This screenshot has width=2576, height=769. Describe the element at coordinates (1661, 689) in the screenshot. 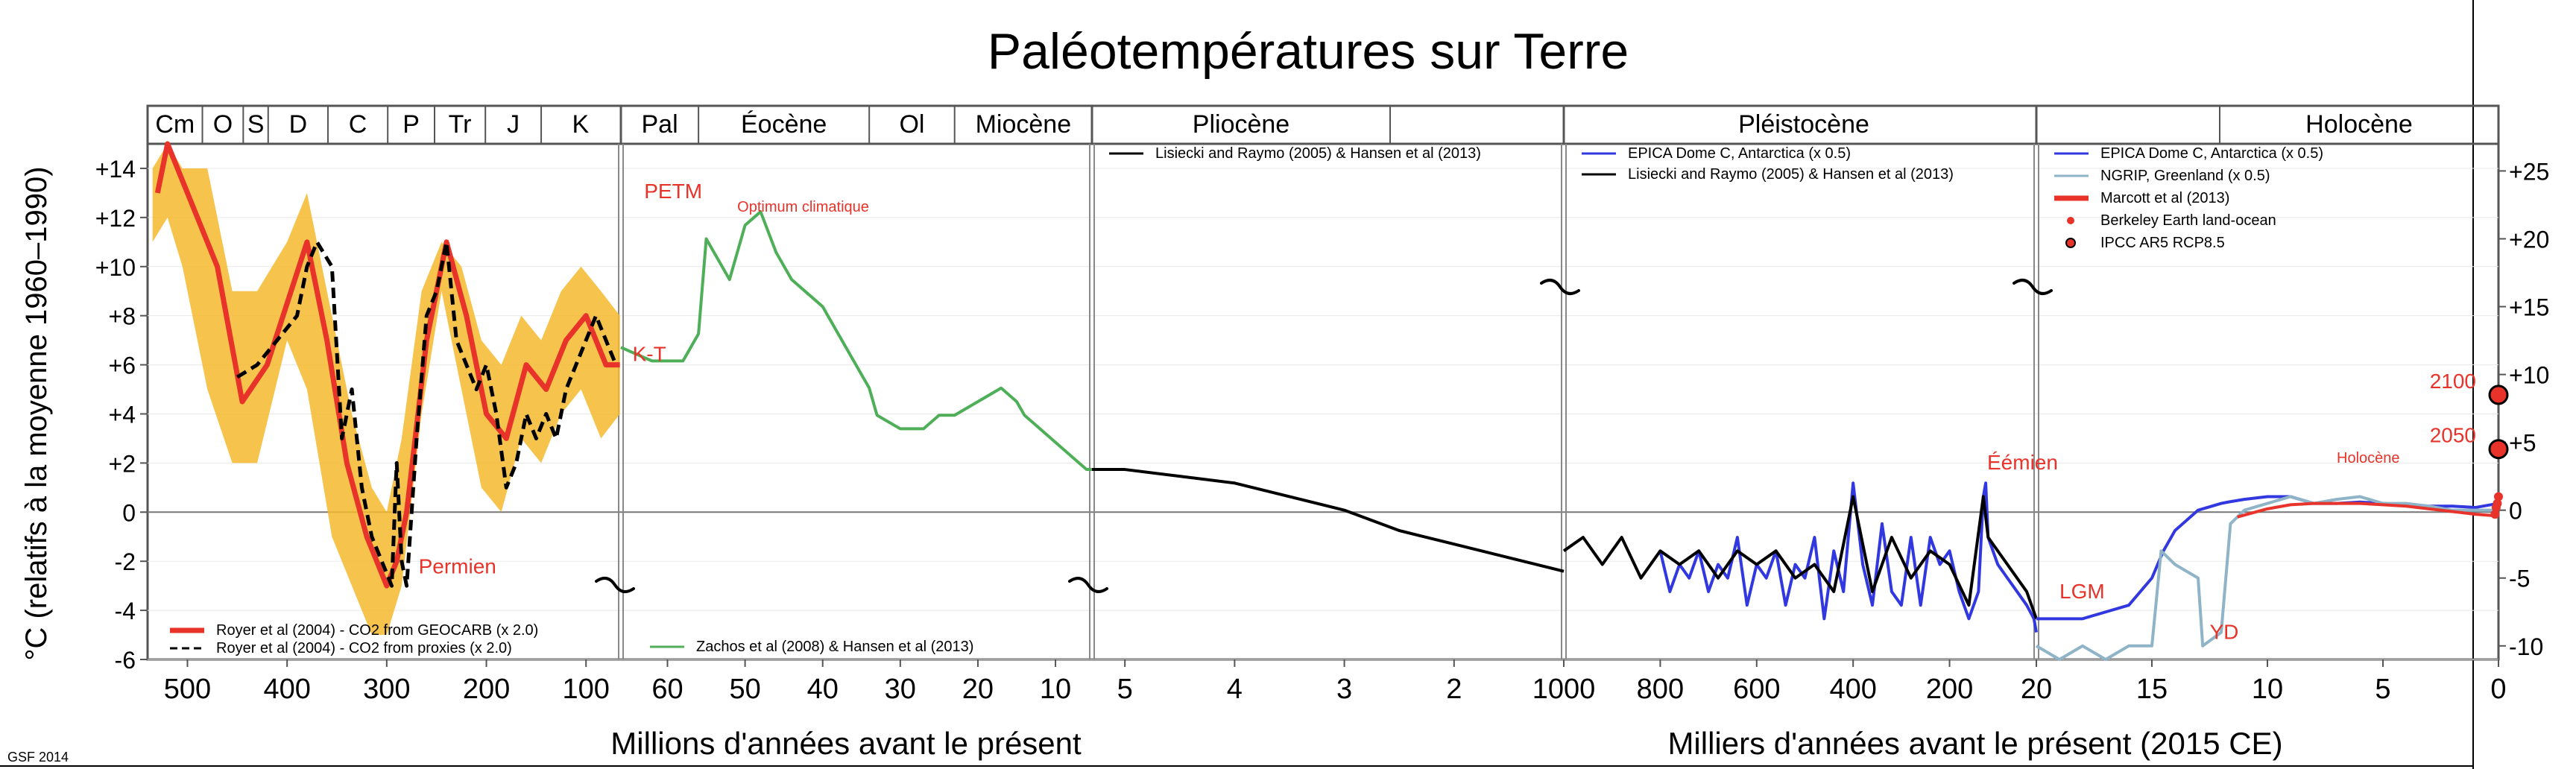

I see `x-tick-label: 800` at that location.